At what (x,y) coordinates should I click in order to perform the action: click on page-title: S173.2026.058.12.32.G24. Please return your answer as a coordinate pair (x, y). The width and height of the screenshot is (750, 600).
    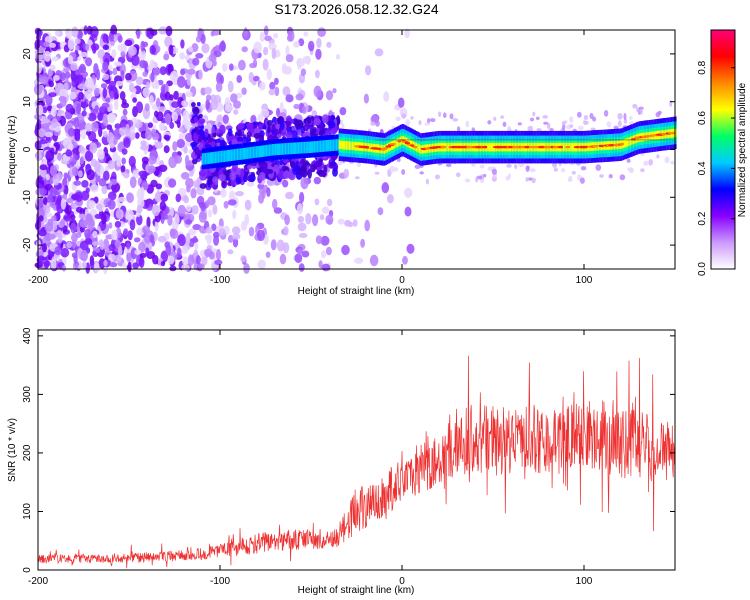
    Looking at the image, I should click on (356, 9).